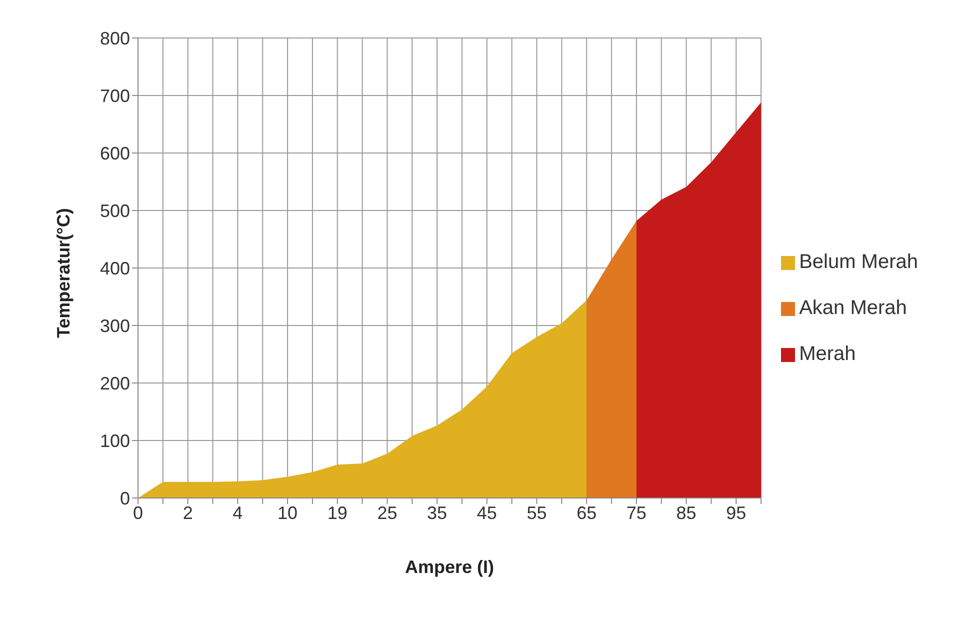 The width and height of the screenshot is (958, 622). I want to click on y-tick-label: 600, so click(115, 153).